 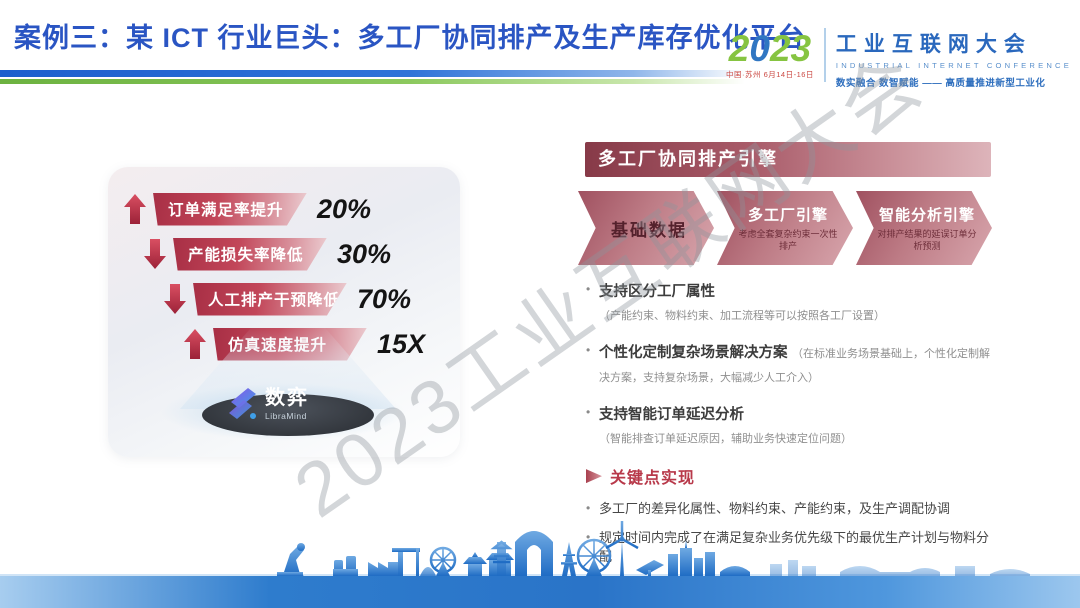 I want to click on feature-detail: （智能排查订单延迟原因，辅助业务快速定位问题）, so click(x=725, y=438).